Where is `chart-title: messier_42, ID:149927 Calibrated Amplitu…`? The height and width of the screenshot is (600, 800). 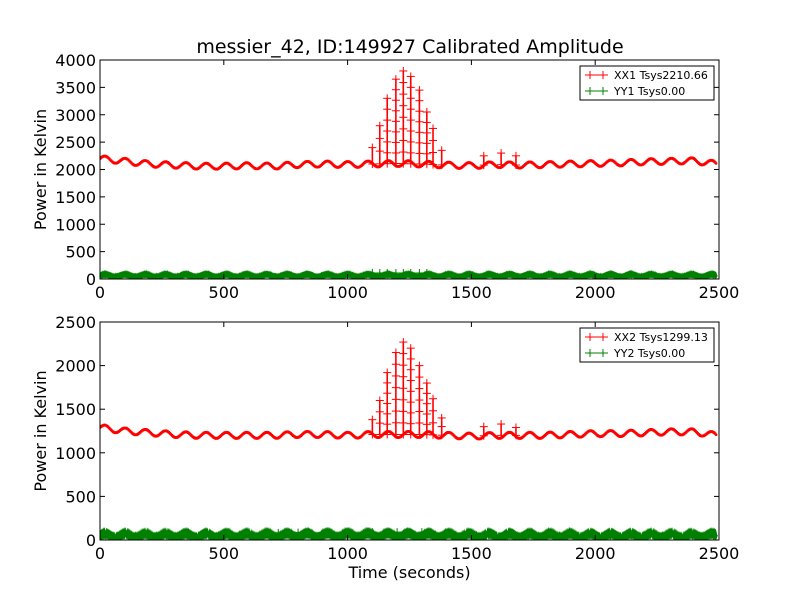 chart-title: messier_42, ID:149927 Calibrated Amplitu… is located at coordinates (409, 47).